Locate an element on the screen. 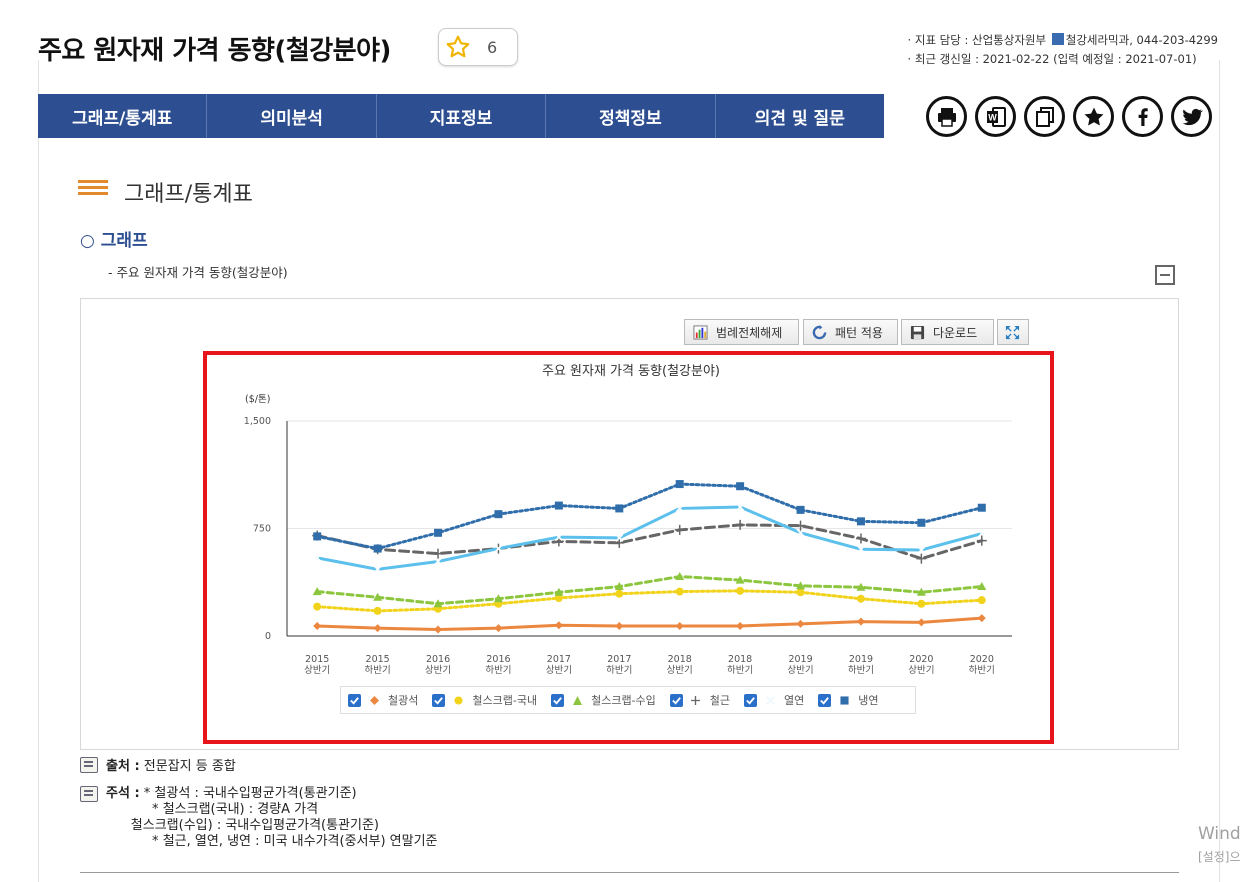  print-icon is located at coordinates (946, 116).